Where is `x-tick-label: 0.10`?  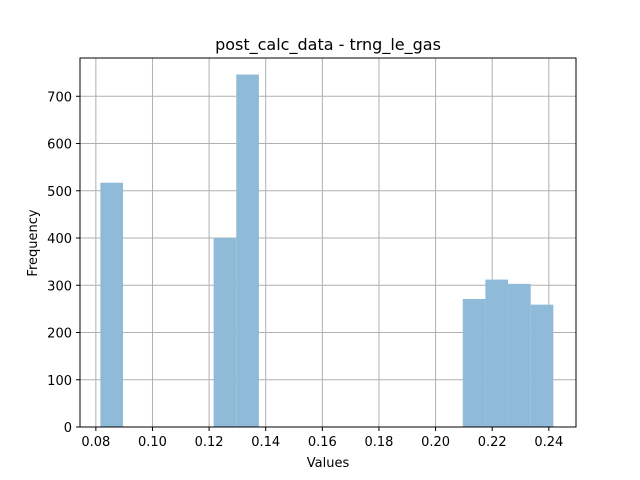
x-tick-label: 0.10 is located at coordinates (152, 442).